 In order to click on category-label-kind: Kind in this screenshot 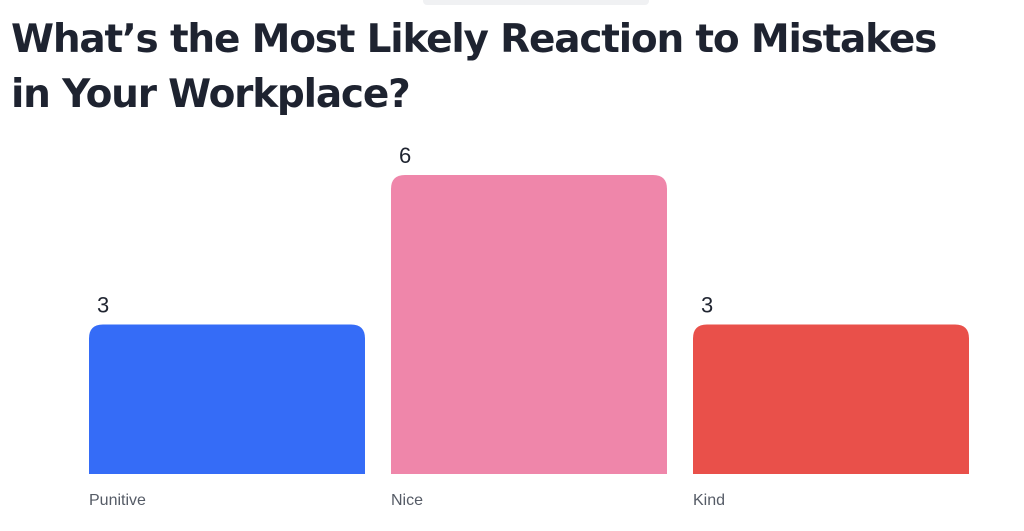, I will do `click(709, 500)`.